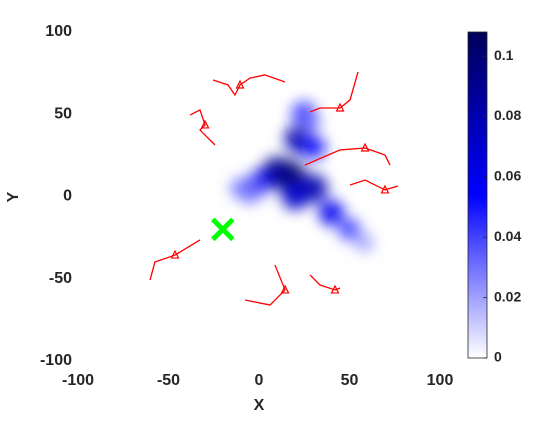  Describe the element at coordinates (507, 296) in the screenshot. I see `colorbar-tick-label: 0.02` at that location.